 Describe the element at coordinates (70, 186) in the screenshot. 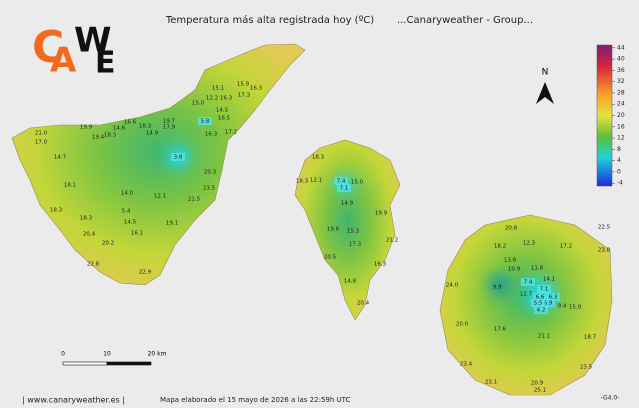

I see `temperature-label: 18.1` at that location.